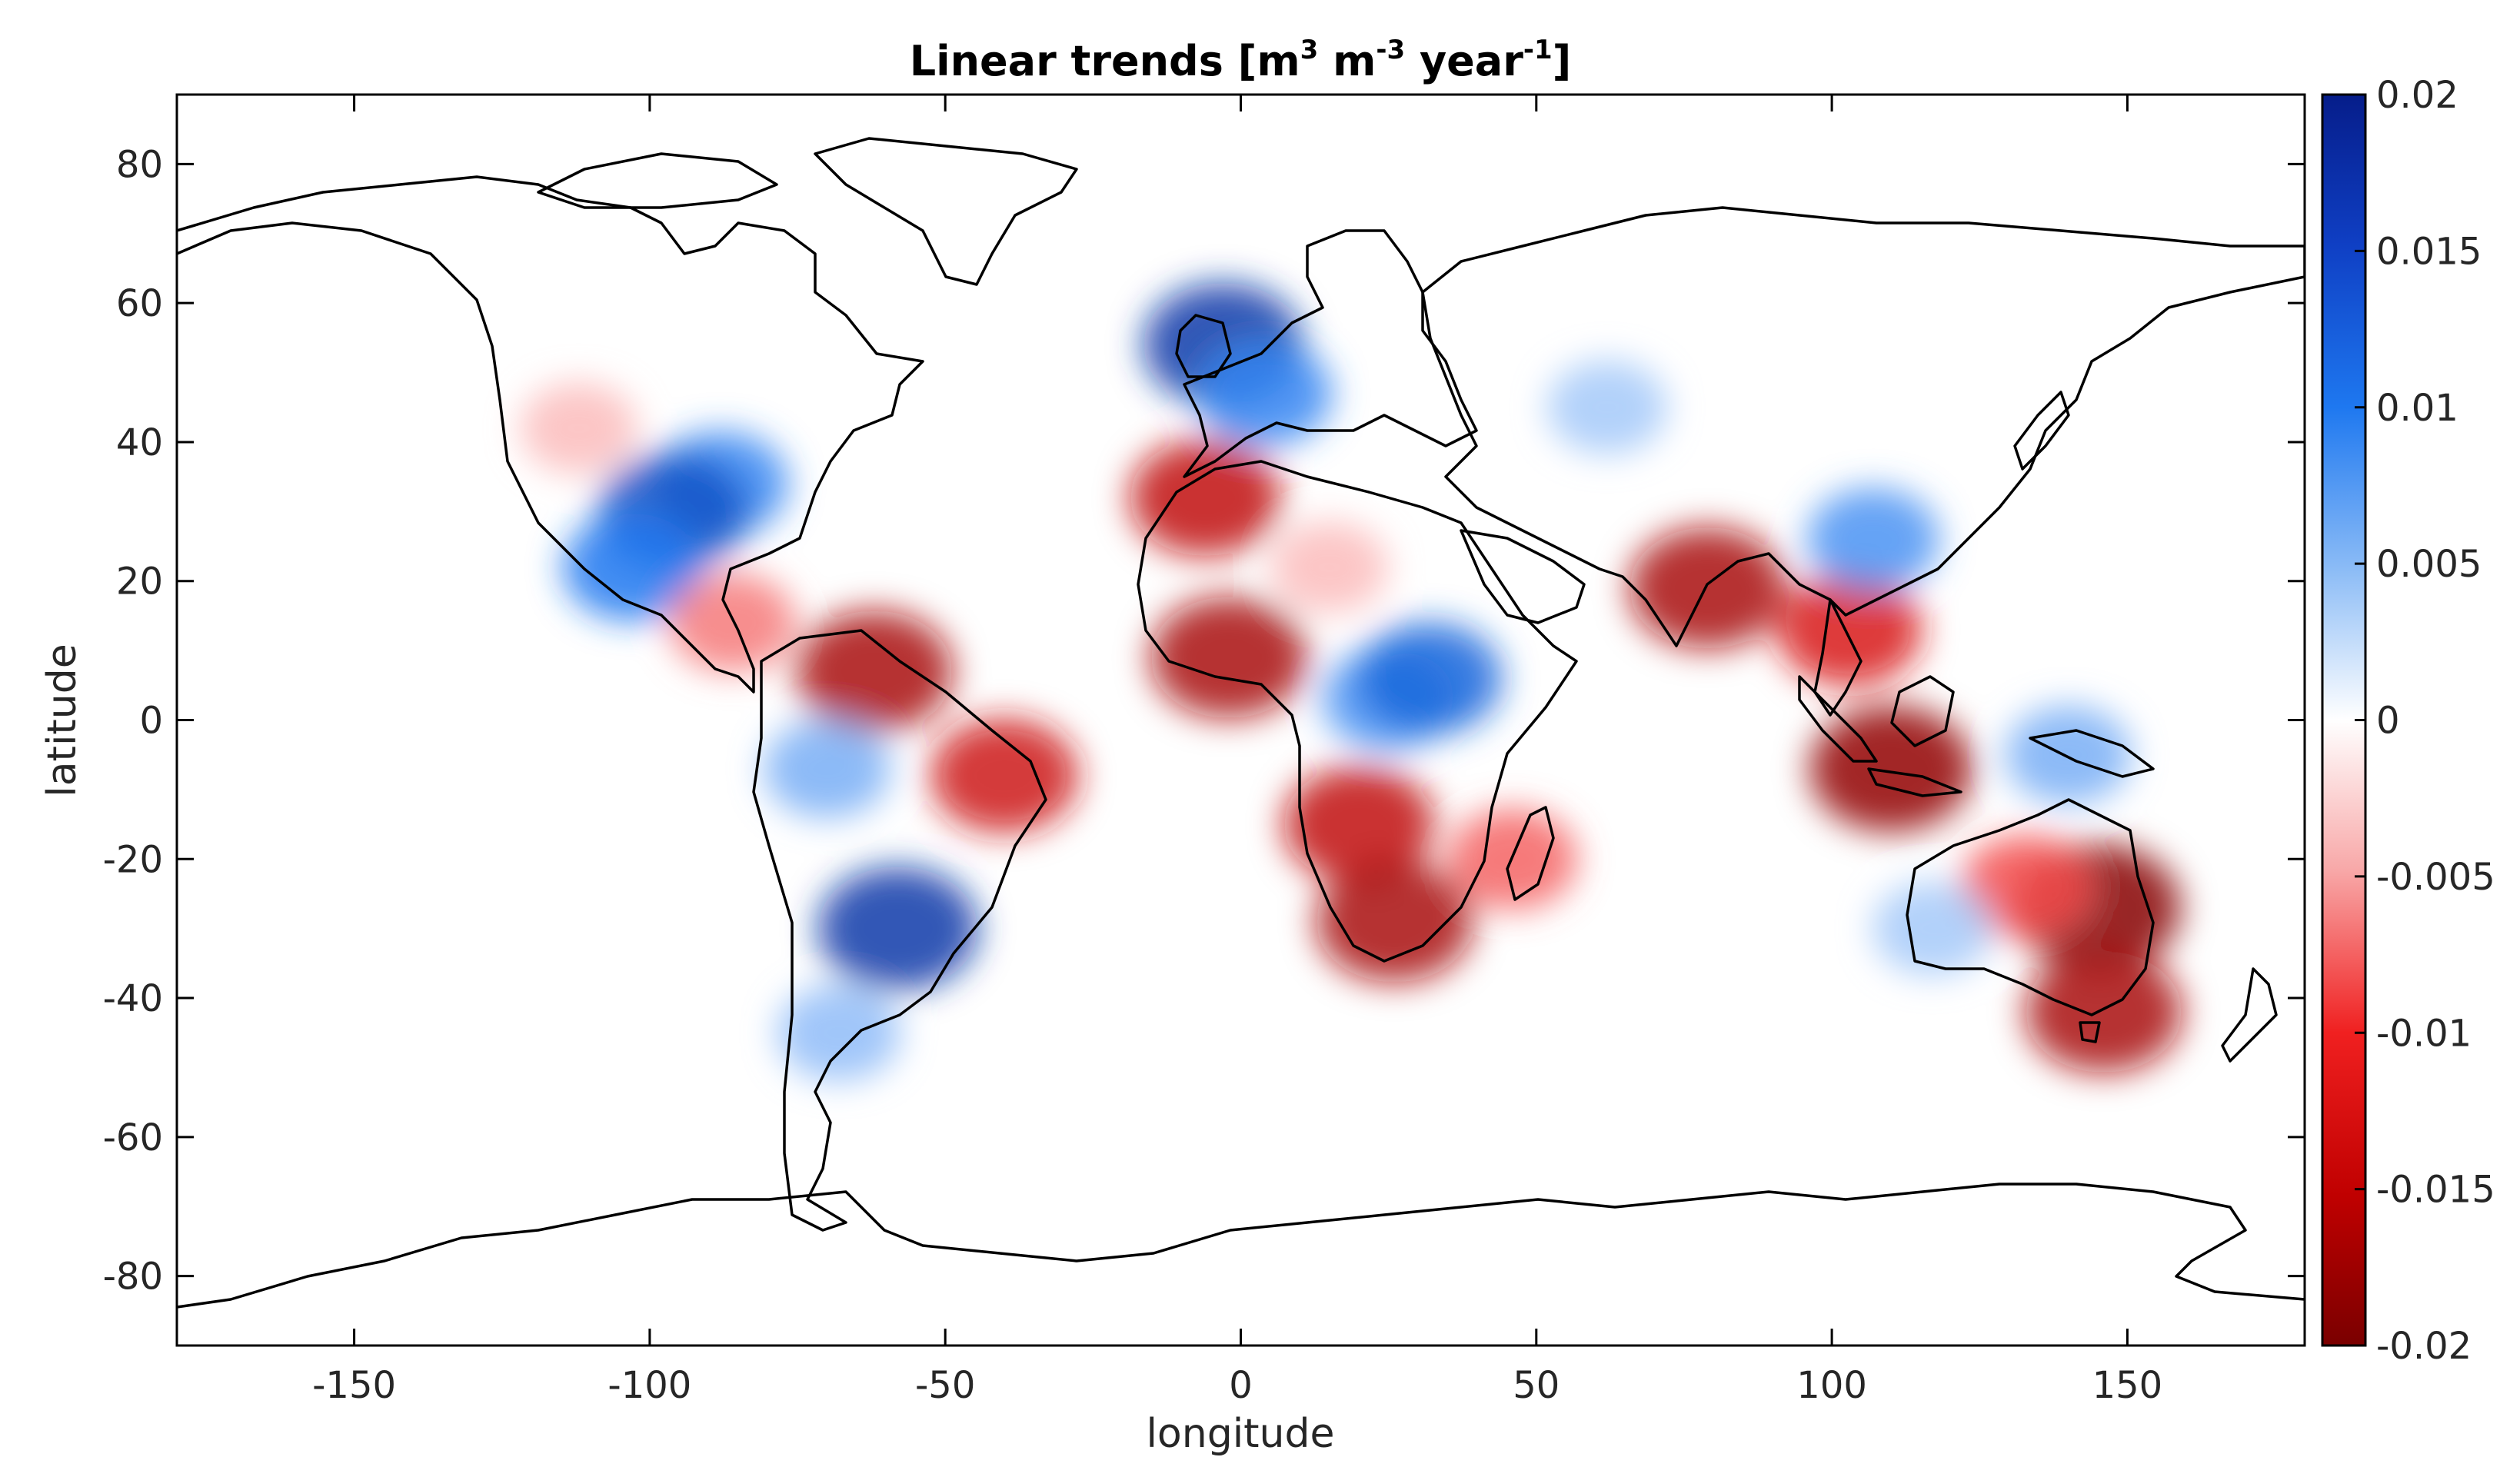 Image resolution: width=2520 pixels, height=1477 pixels. What do you see at coordinates (2103, 1012) in the screenshot?
I see `trend-region-tasmania` at bounding box center [2103, 1012].